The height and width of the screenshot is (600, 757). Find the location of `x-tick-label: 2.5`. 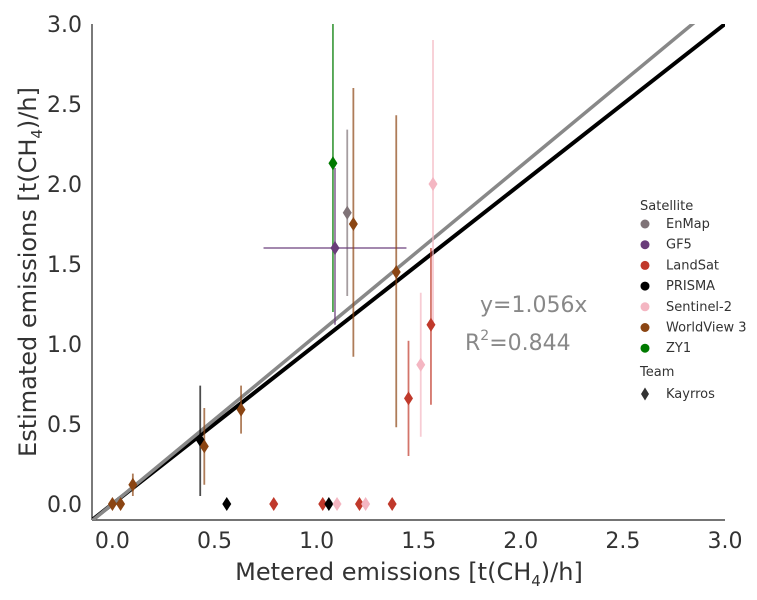

x-tick-label: 2.5 is located at coordinates (622, 541).